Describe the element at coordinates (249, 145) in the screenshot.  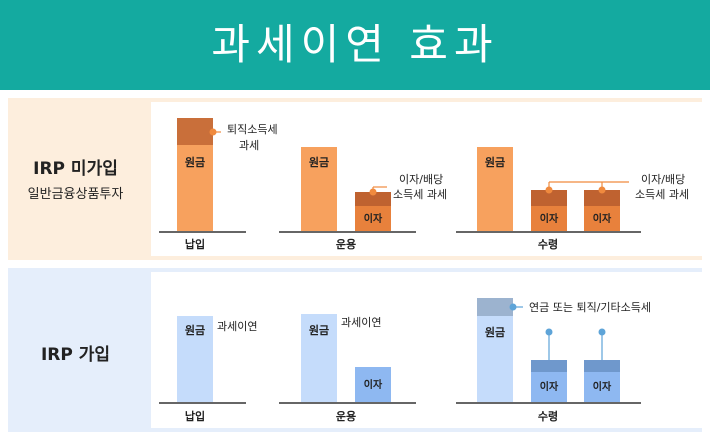
I see `tax-note-line: 과세` at that location.